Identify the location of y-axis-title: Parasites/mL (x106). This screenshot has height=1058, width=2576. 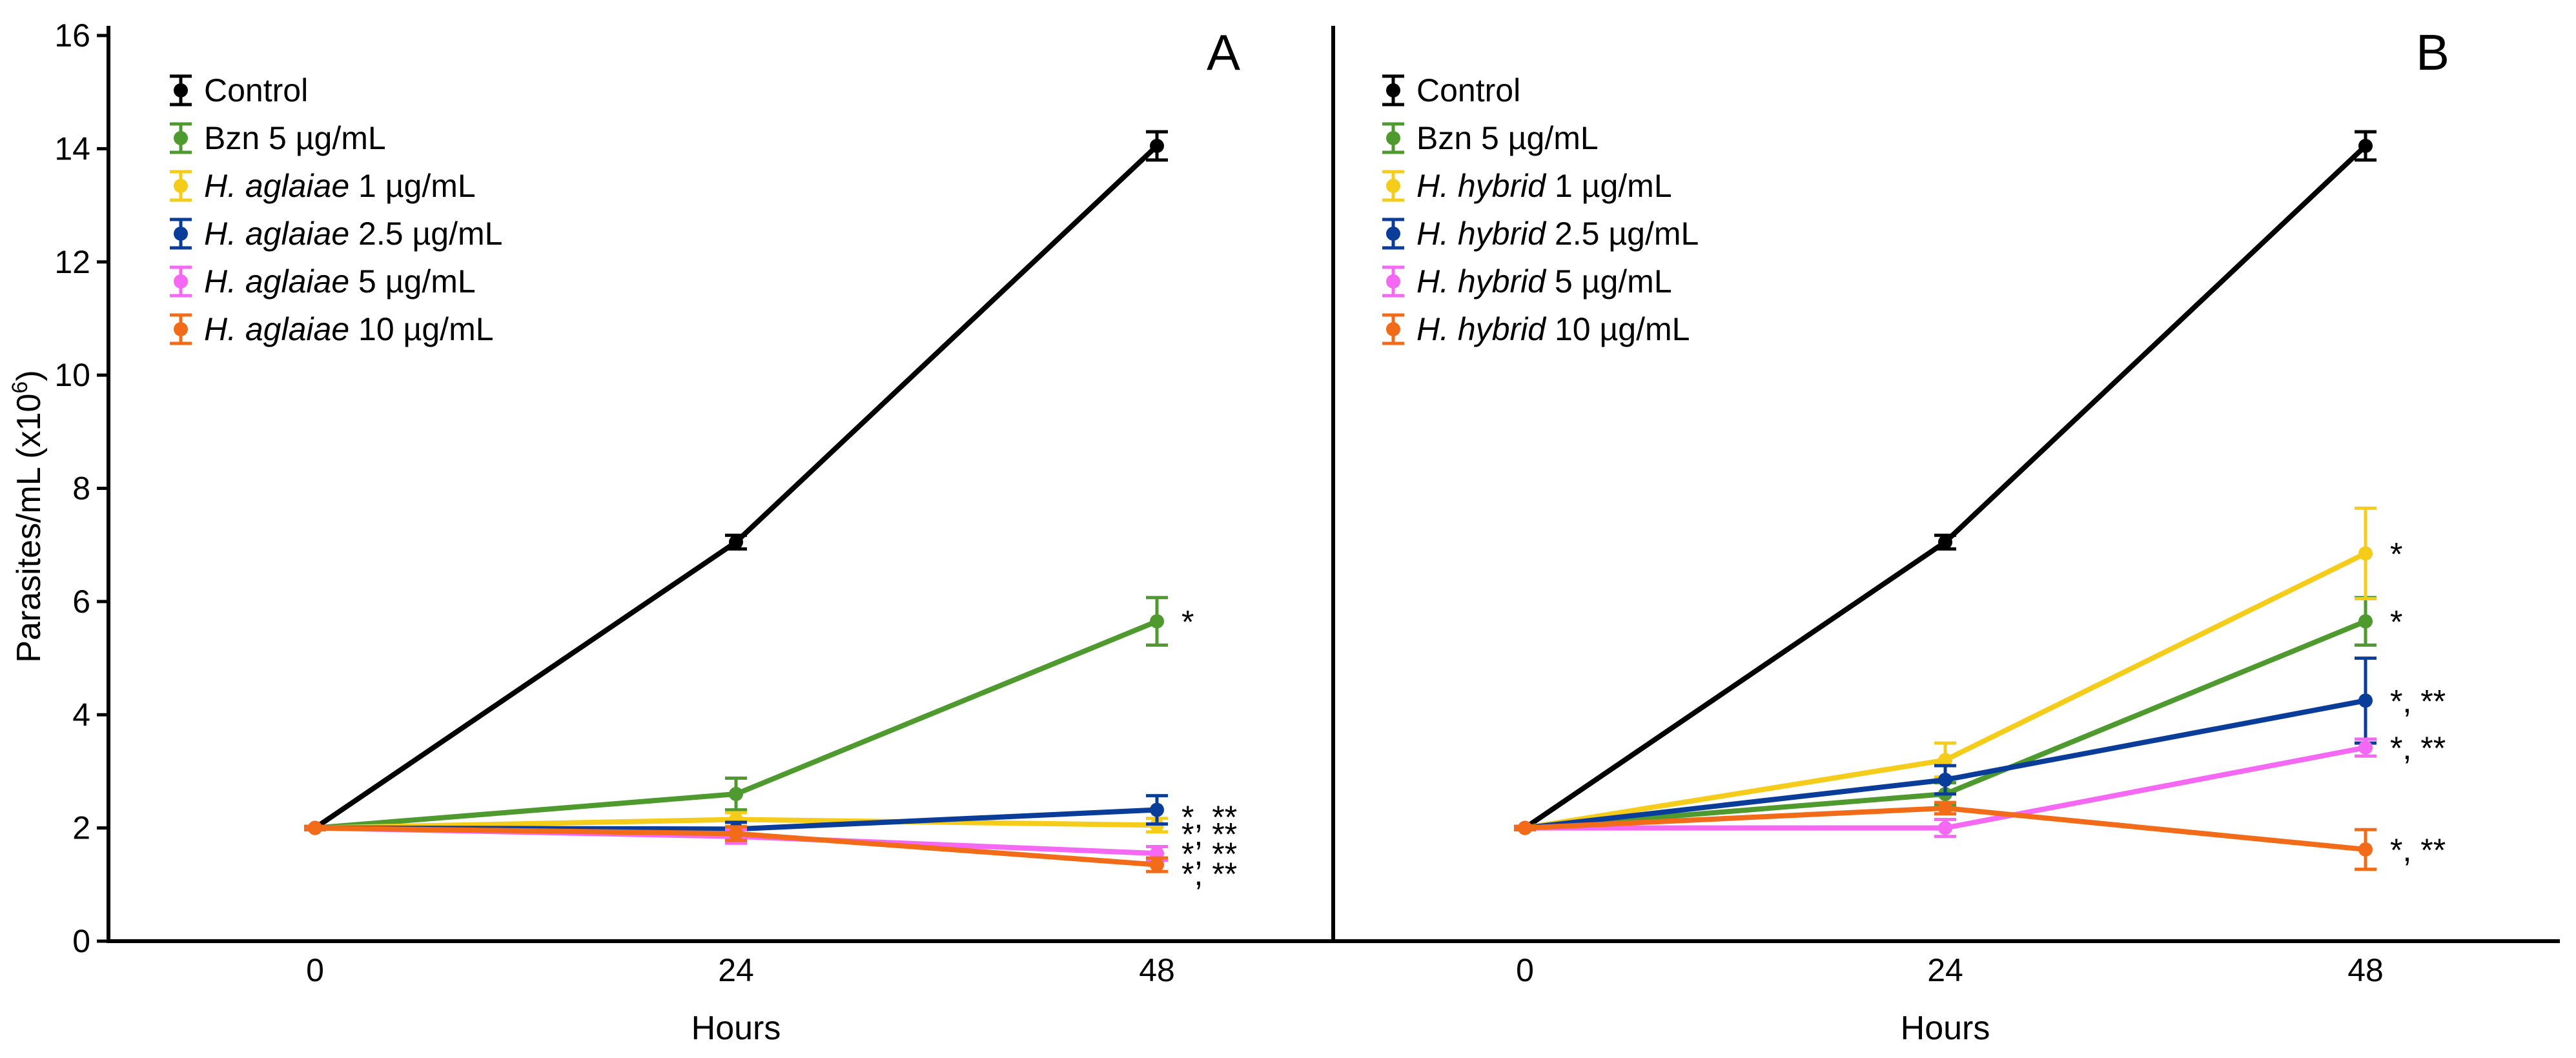
(28, 516).